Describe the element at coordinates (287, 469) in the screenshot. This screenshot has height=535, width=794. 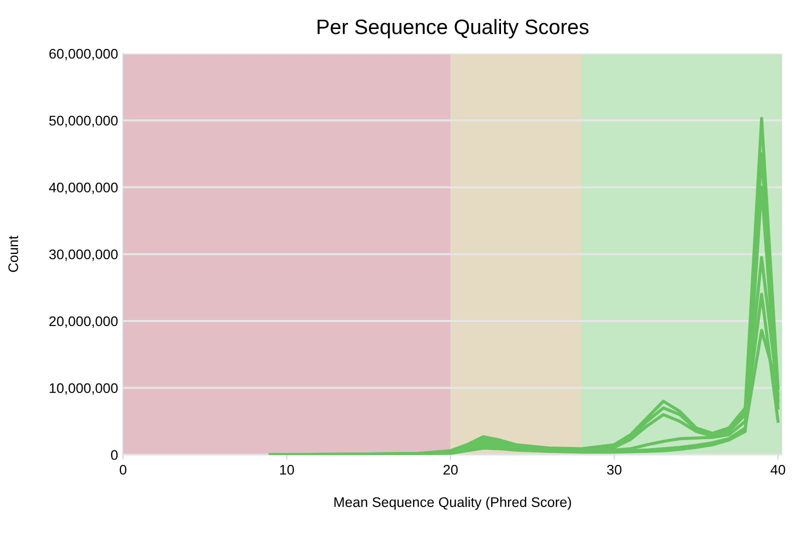
I see `x-tick-label: 10` at that location.